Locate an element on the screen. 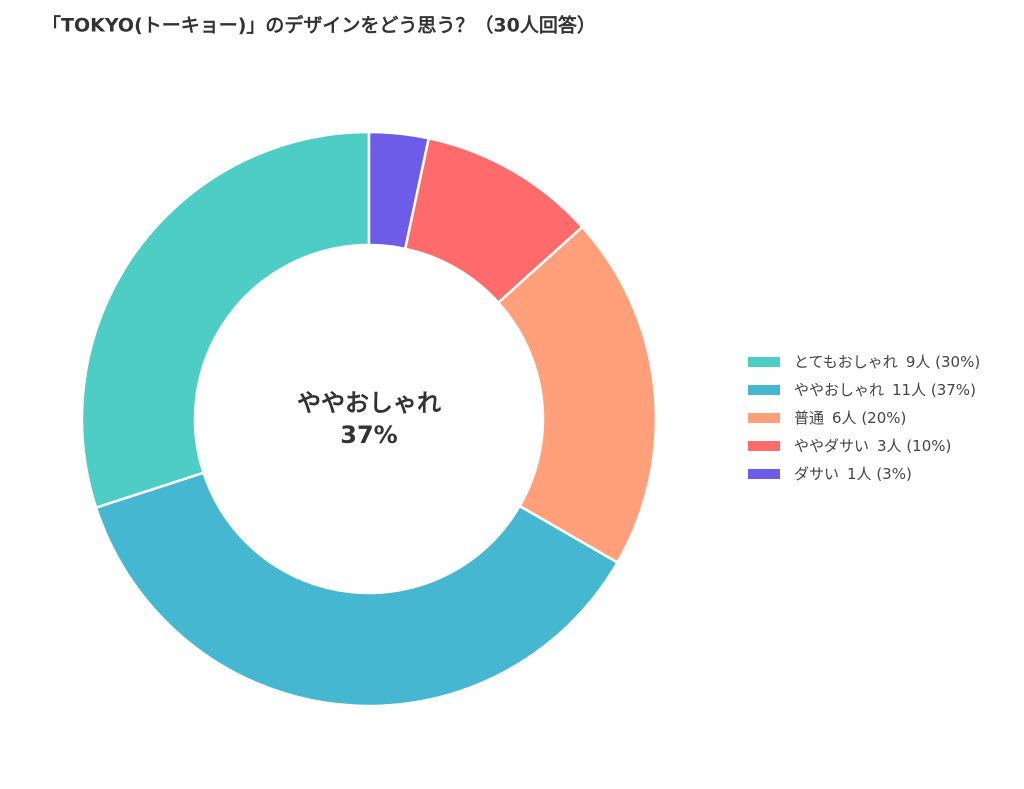 The height and width of the screenshot is (789, 1024). center-label: ややおしゃれ is located at coordinates (369, 403).